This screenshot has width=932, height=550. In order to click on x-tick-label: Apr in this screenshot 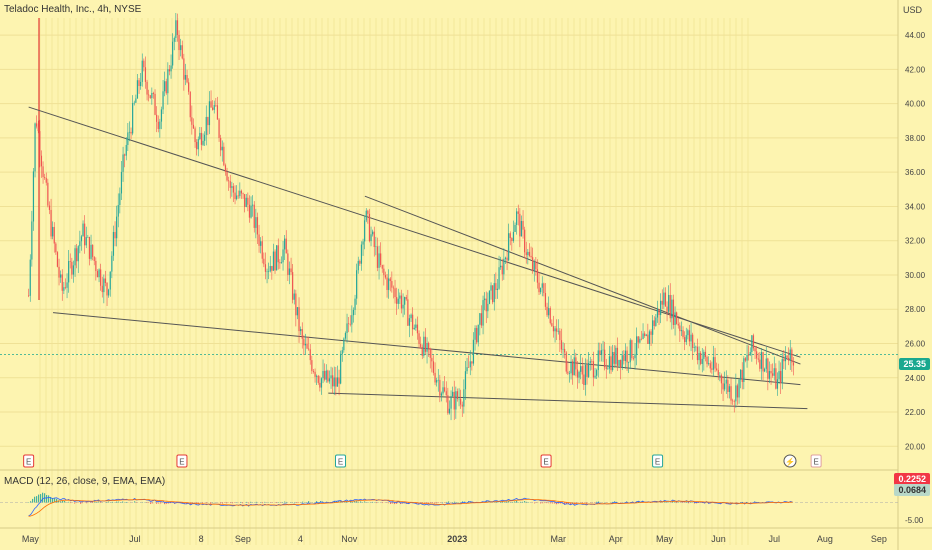, I will do `click(616, 539)`.